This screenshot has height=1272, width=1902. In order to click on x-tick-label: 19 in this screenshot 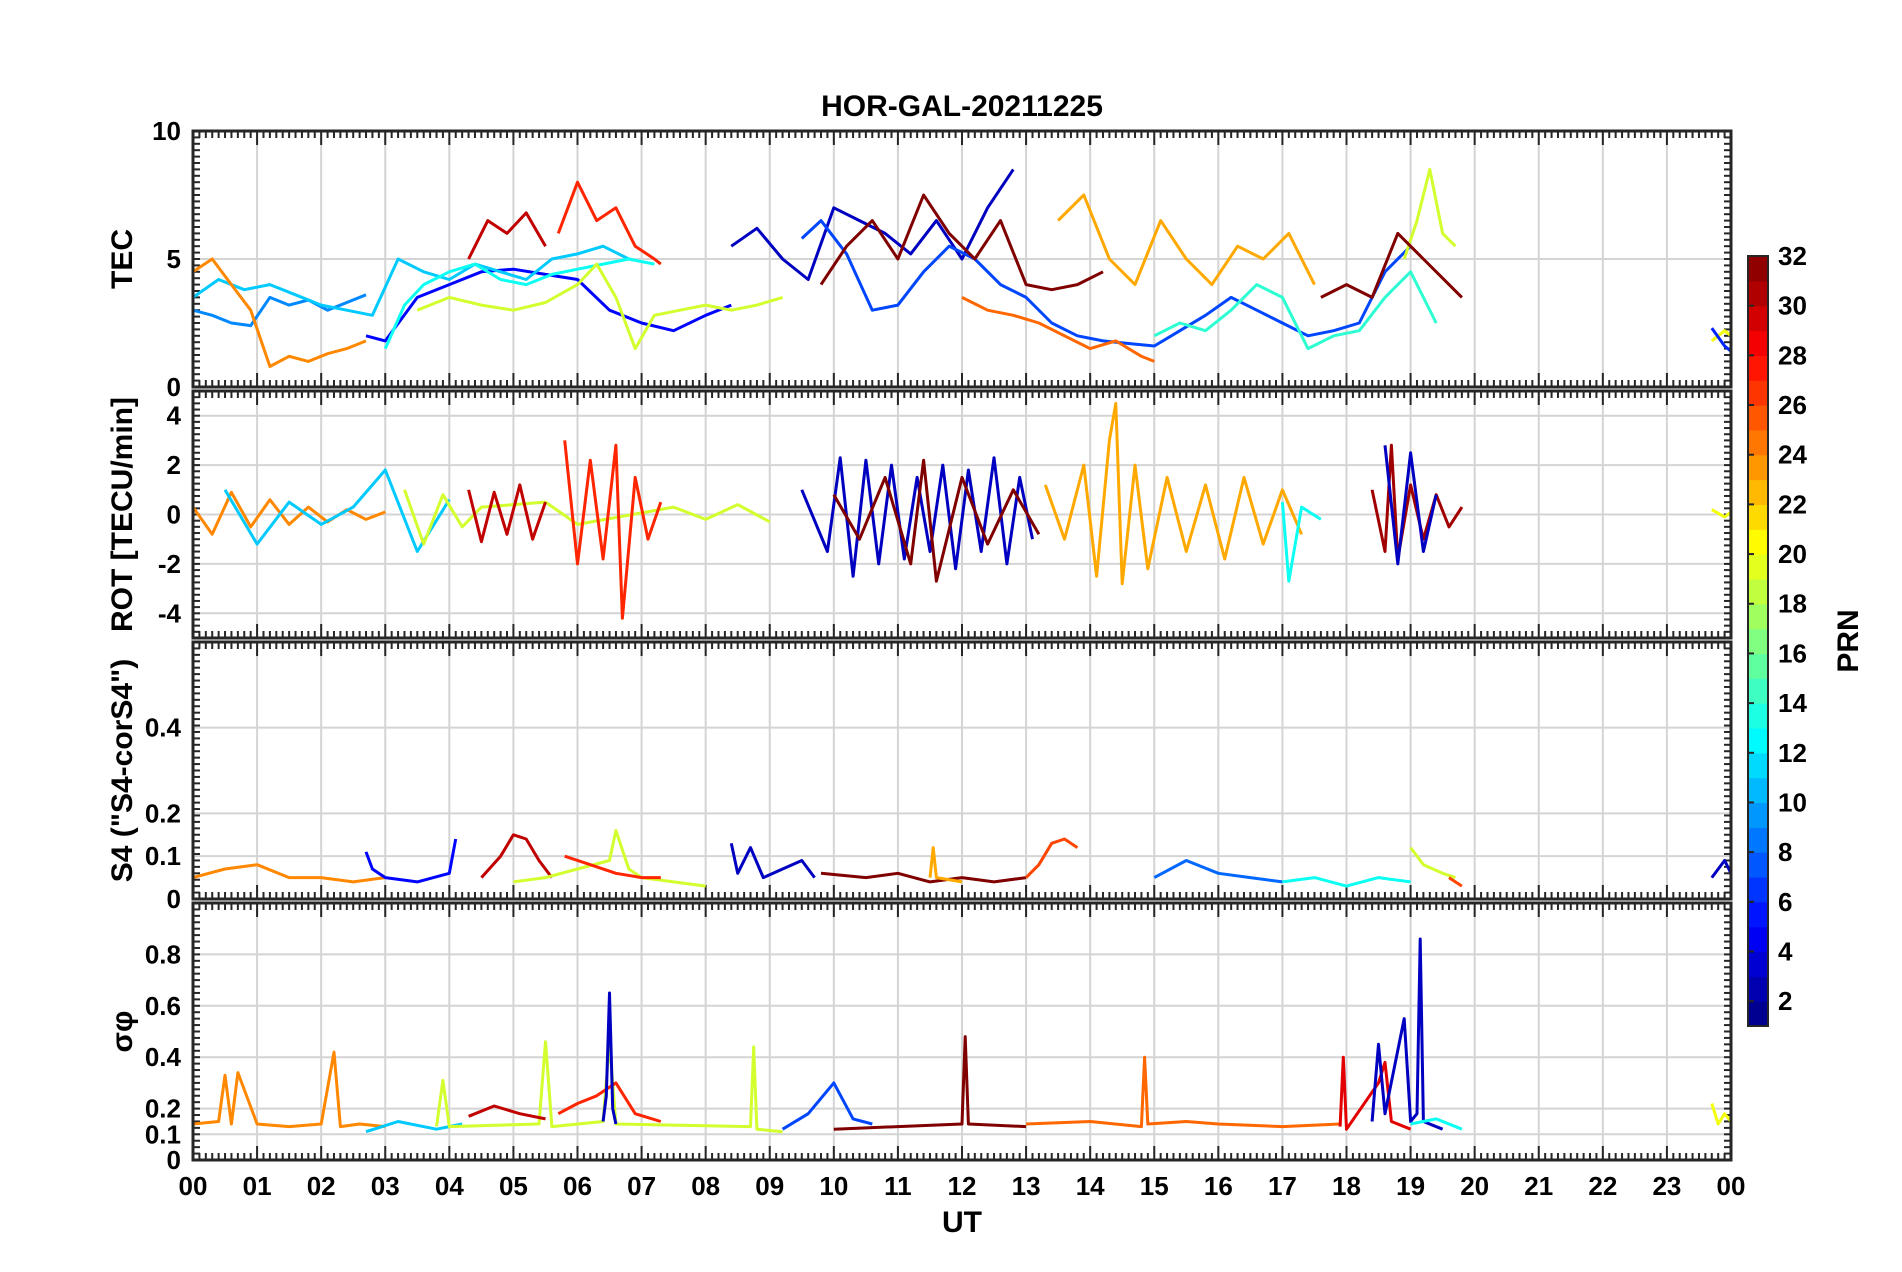, I will do `click(1410, 1186)`.